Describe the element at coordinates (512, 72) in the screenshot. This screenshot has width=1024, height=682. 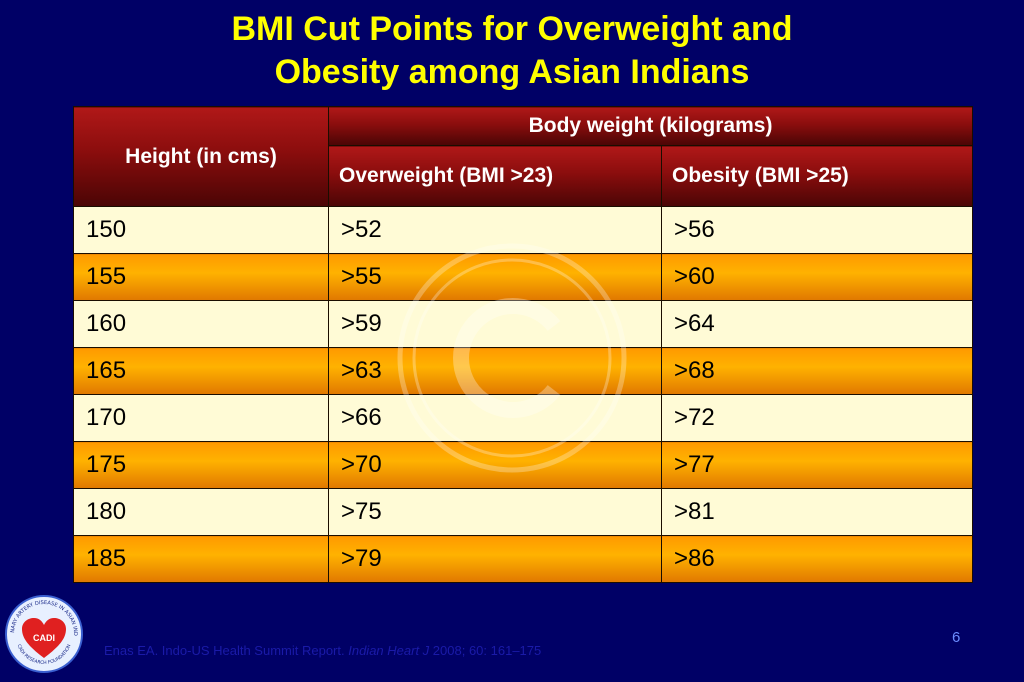
I see `slide-title-line-2: Obesity among Asian Indians` at that location.